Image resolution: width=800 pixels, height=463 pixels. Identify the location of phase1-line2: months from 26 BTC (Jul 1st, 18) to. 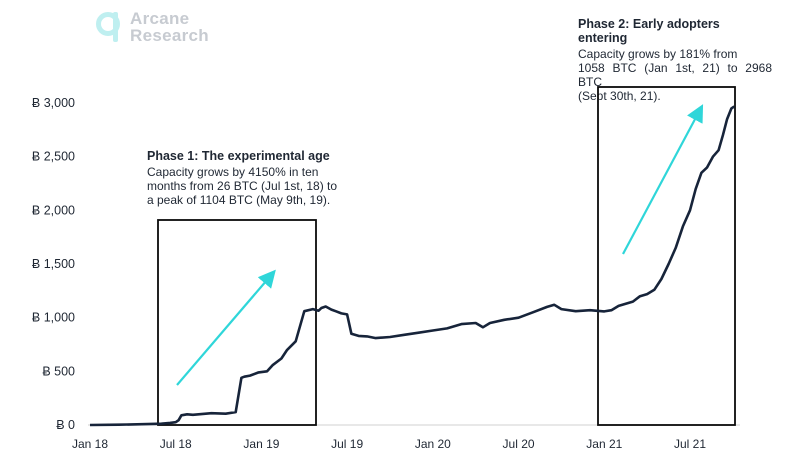
(242, 186).